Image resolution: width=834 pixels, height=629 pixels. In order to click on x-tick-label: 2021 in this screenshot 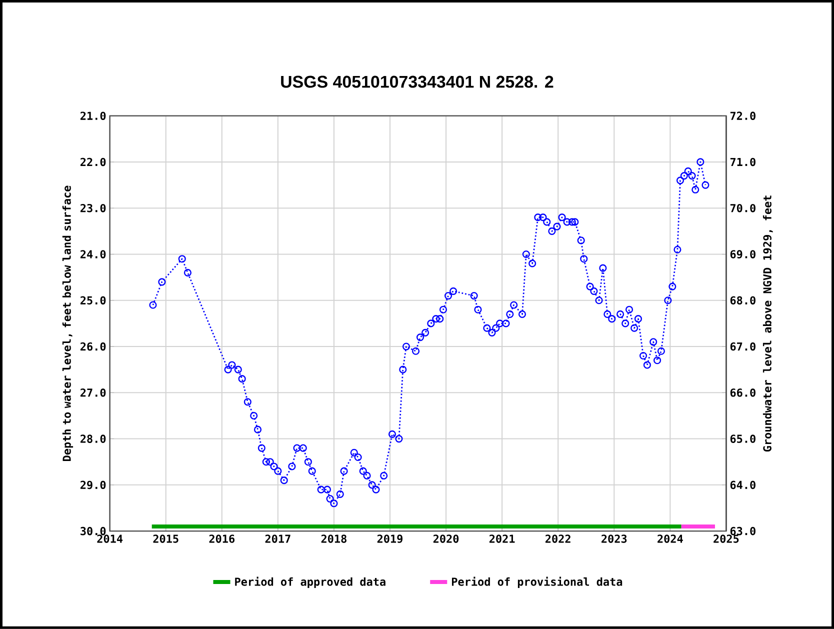, I will do `click(502, 538)`.